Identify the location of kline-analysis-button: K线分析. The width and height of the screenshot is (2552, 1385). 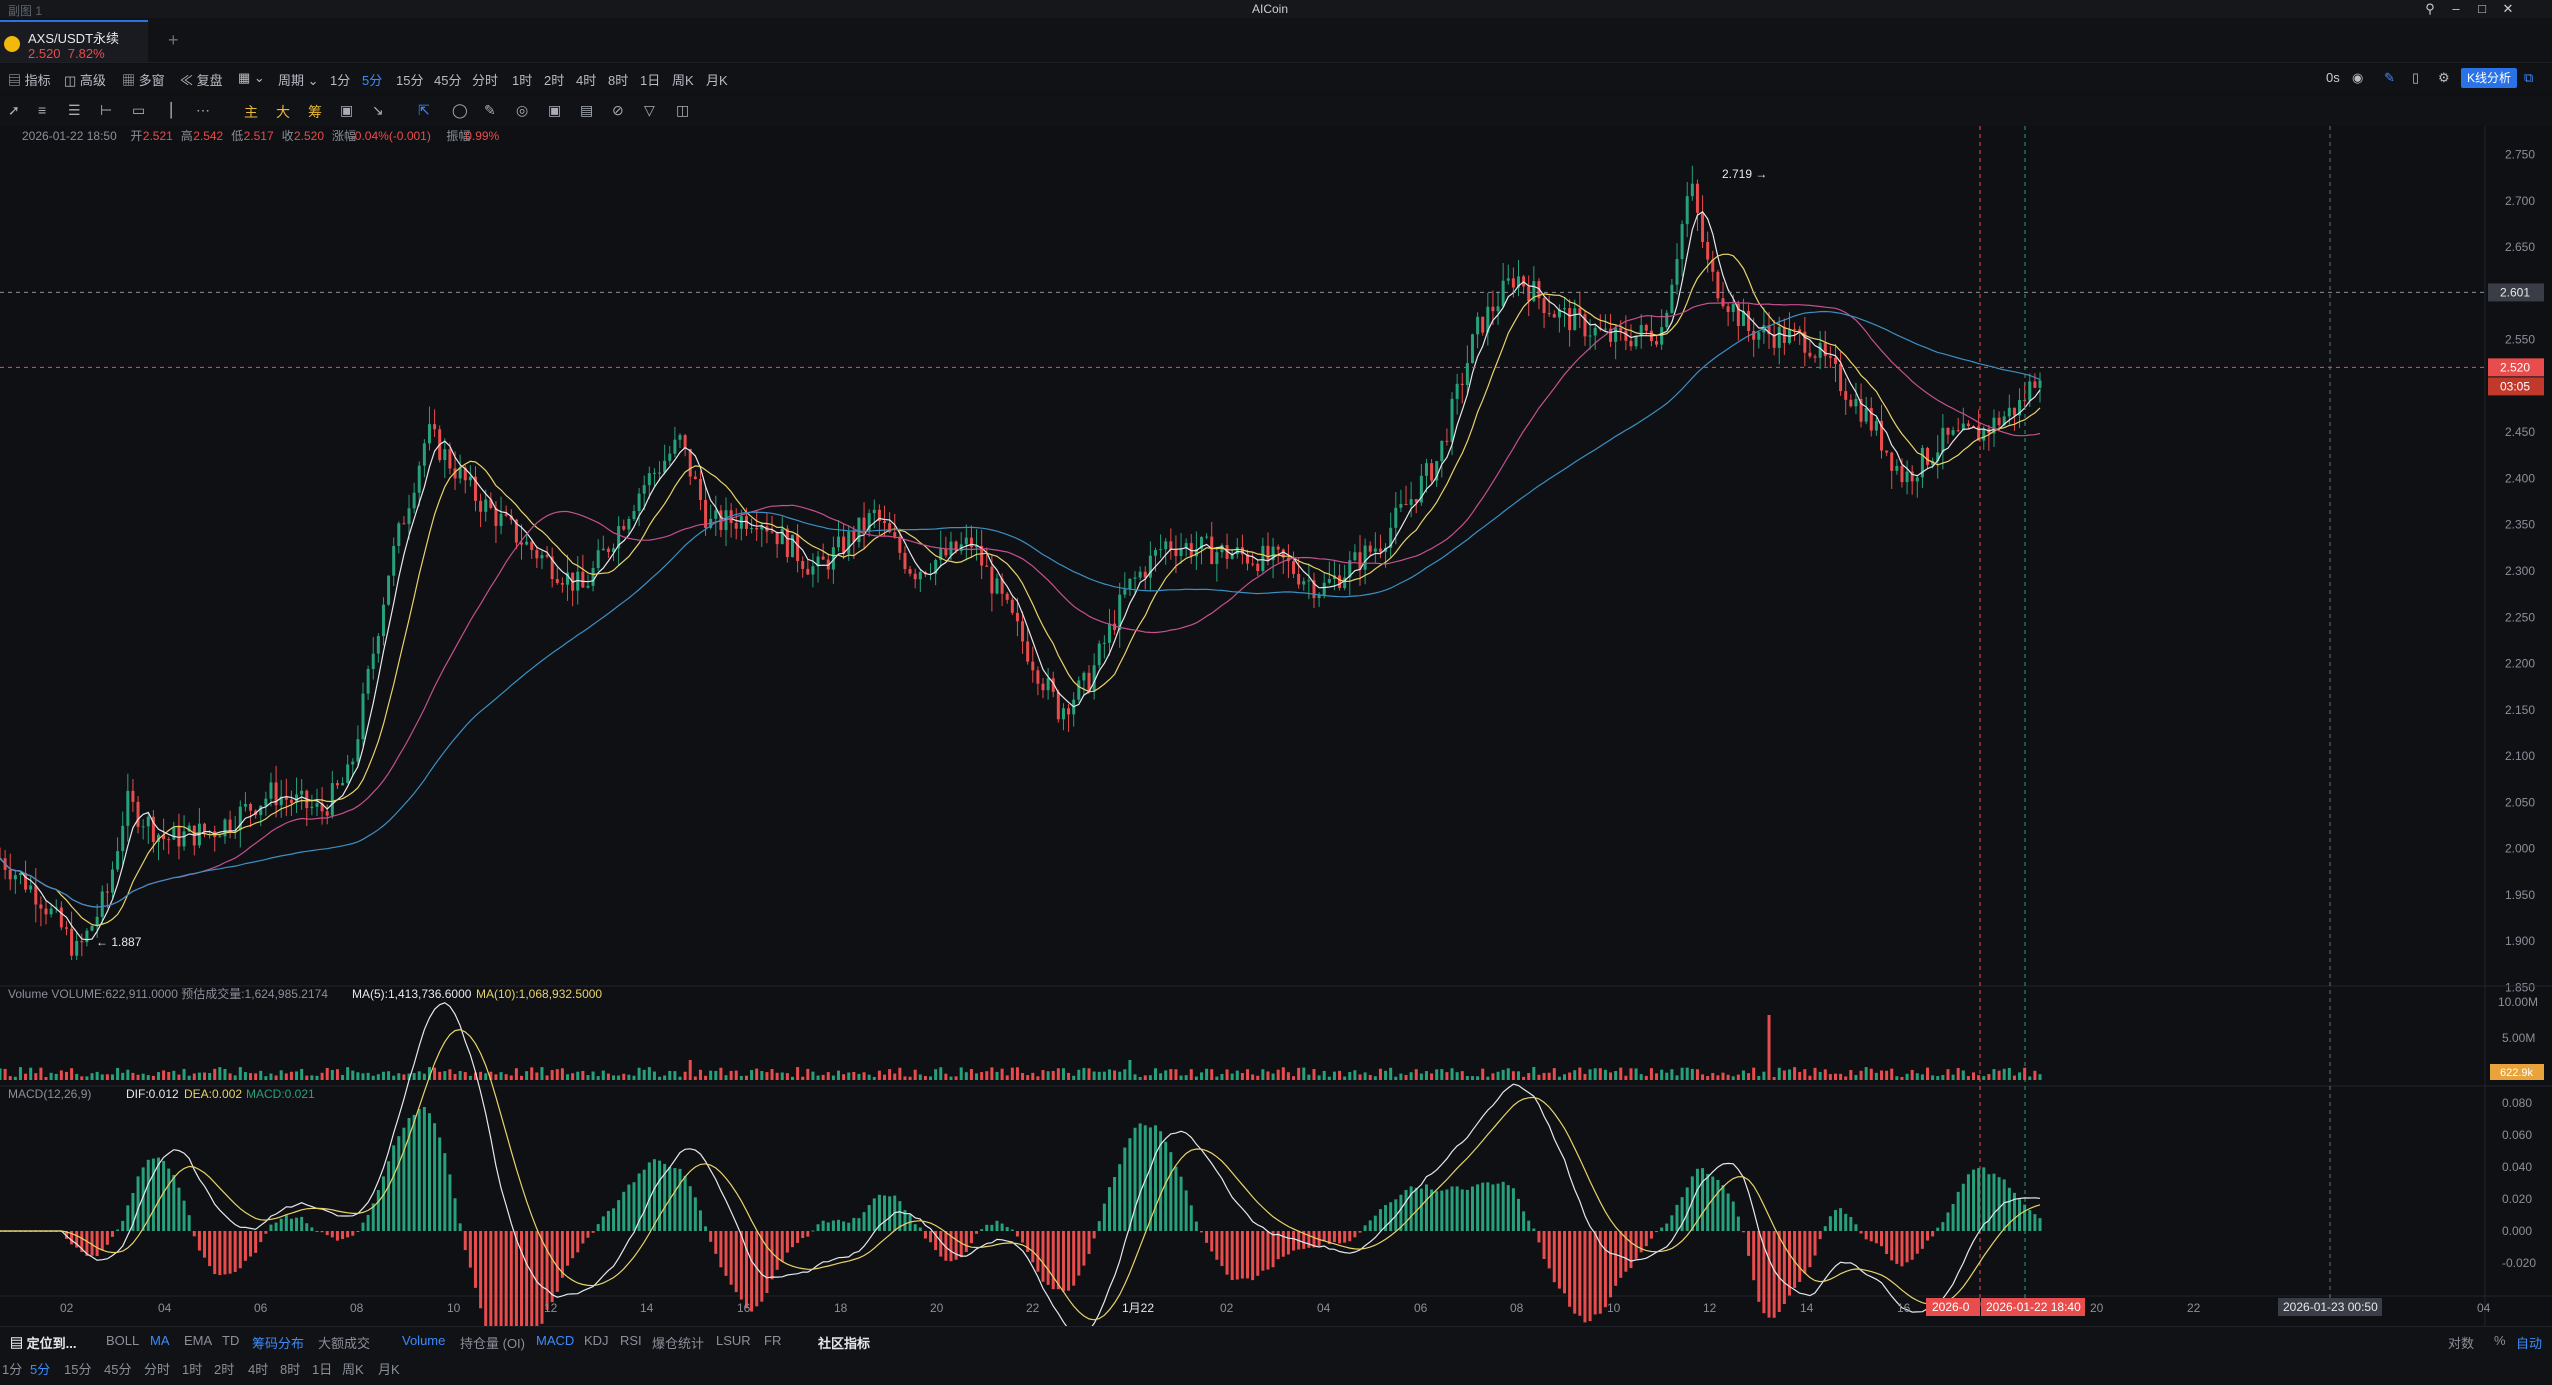
(2489, 78).